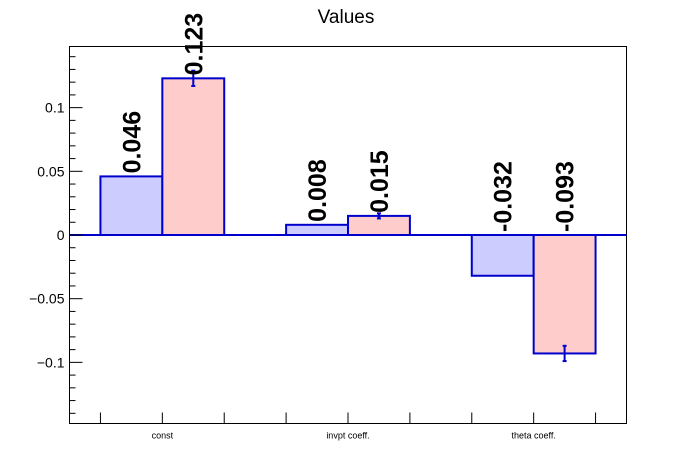  Describe the element at coordinates (51, 362) in the screenshot. I see `y-tick-label: −0.1` at that location.